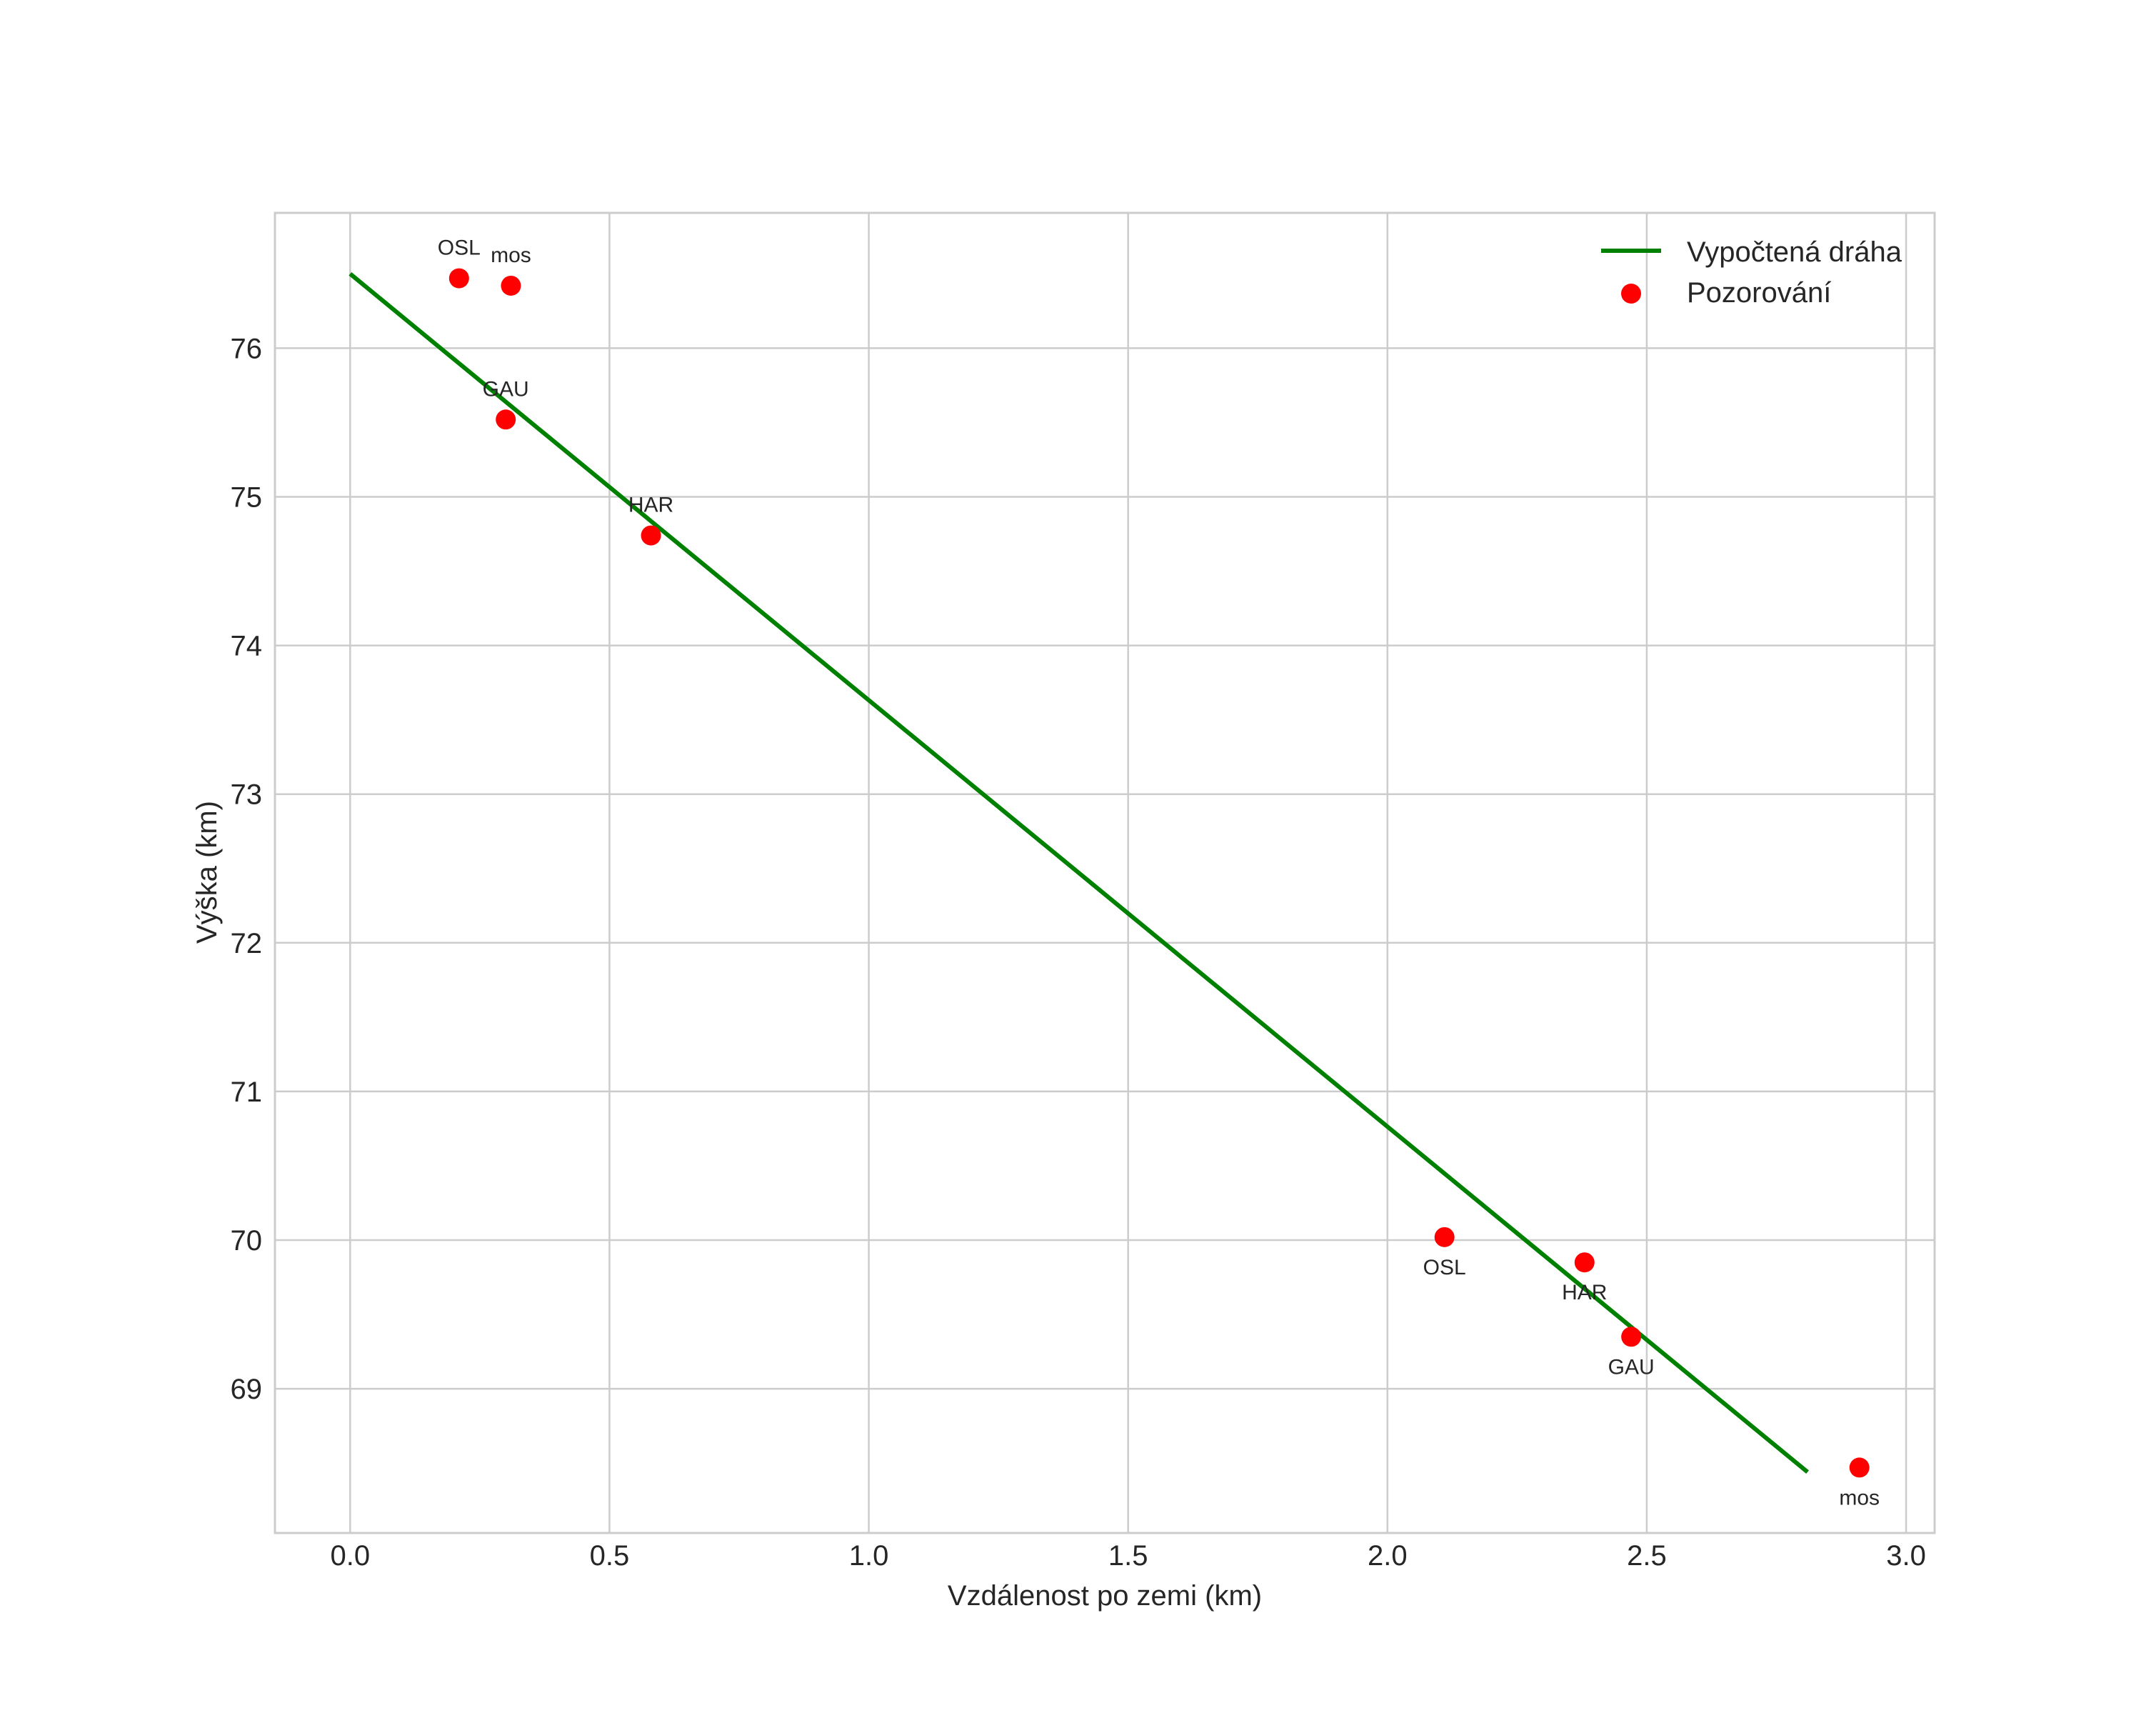 The width and height of the screenshot is (2156, 1728). What do you see at coordinates (610, 1556) in the screenshot?
I see `x-tick-label: 0.5` at bounding box center [610, 1556].